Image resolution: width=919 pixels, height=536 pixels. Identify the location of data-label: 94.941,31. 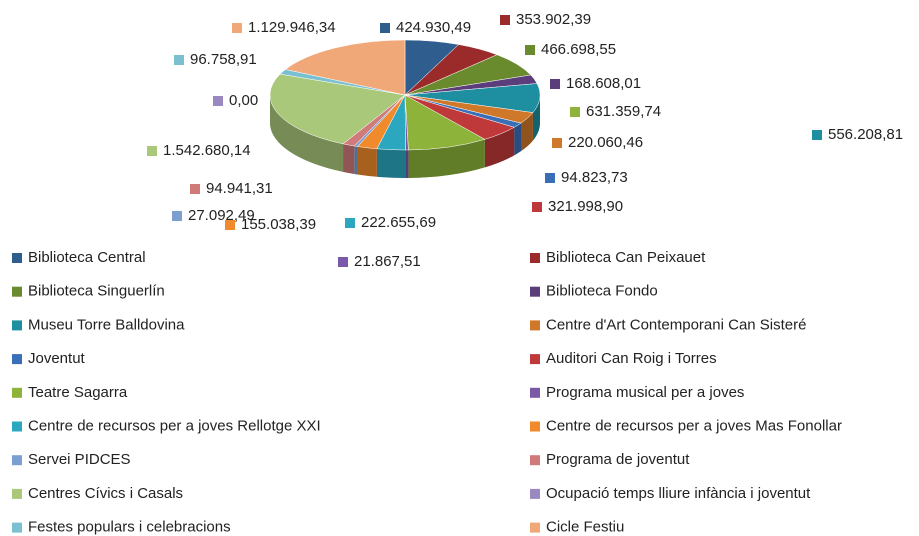
(239, 188).